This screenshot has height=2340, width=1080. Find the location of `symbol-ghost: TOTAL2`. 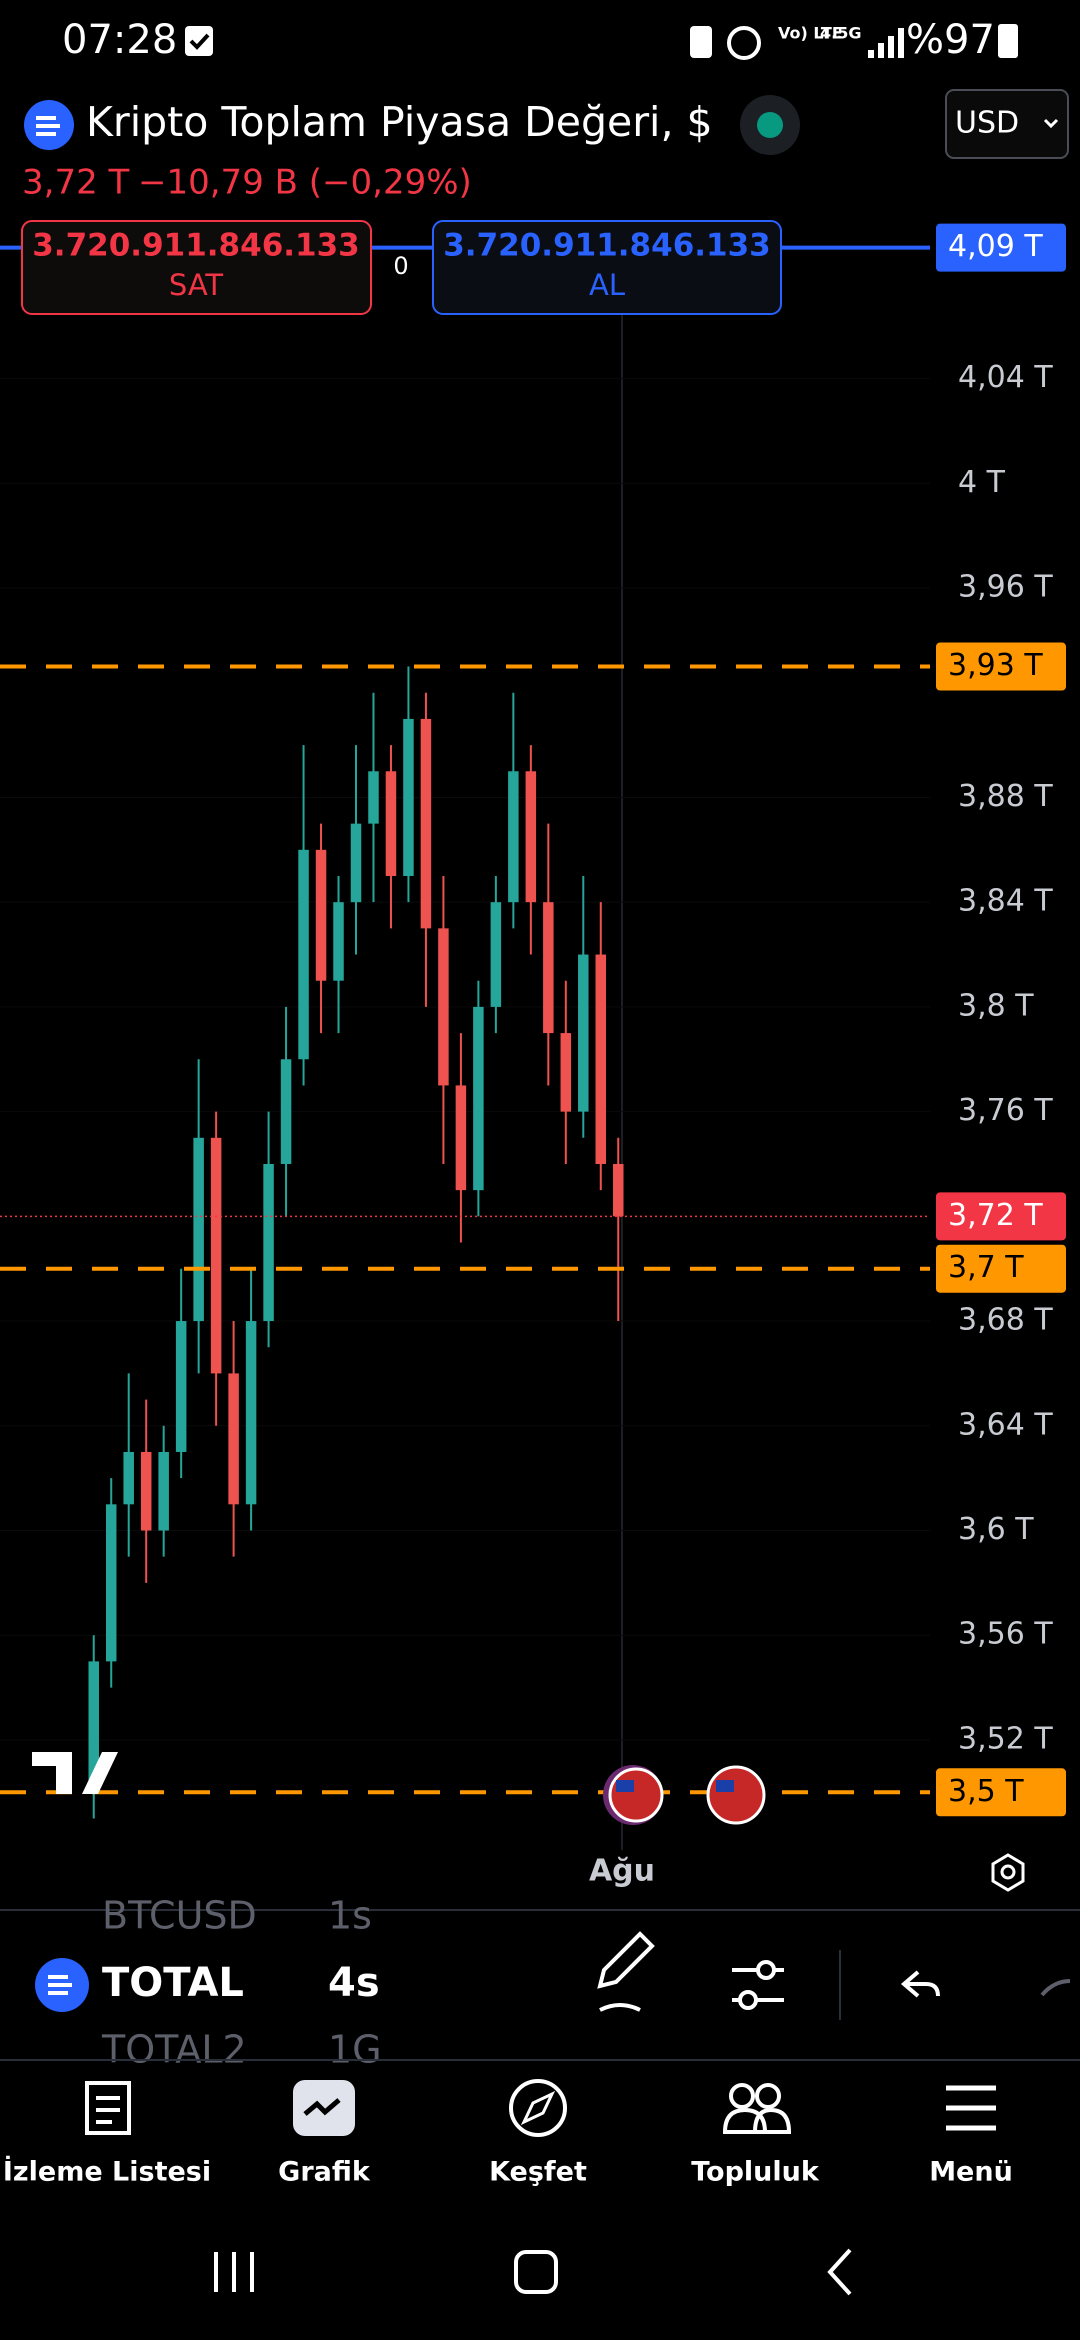

symbol-ghost: TOTAL2 is located at coordinates (174, 2050).